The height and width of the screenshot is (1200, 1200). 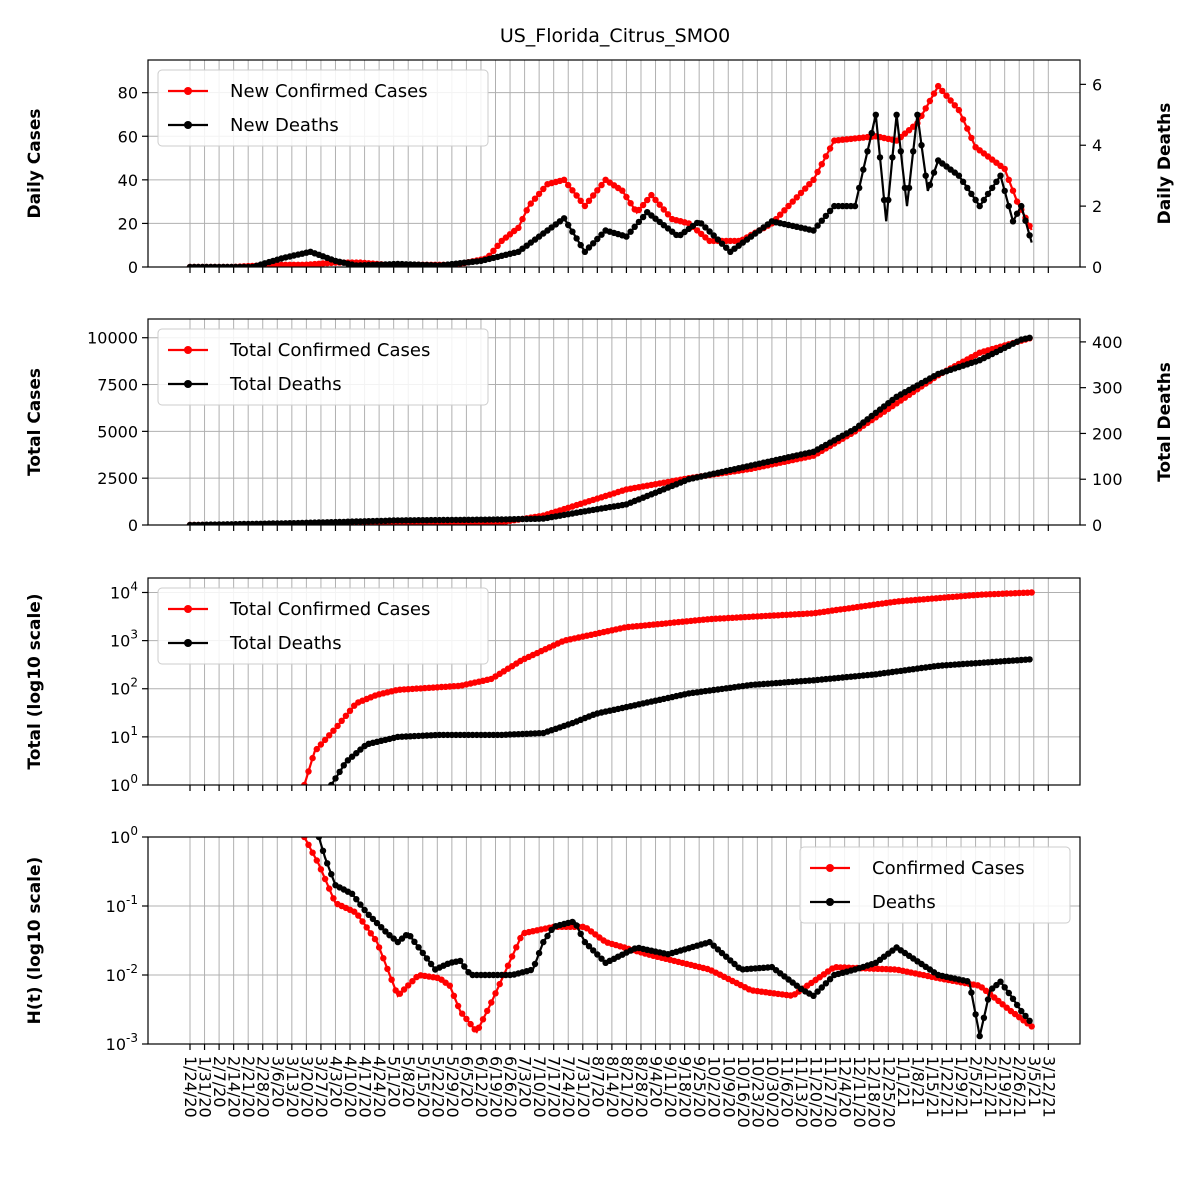 What do you see at coordinates (1107, 388) in the screenshot?
I see `y2-tick-label: 300` at bounding box center [1107, 388].